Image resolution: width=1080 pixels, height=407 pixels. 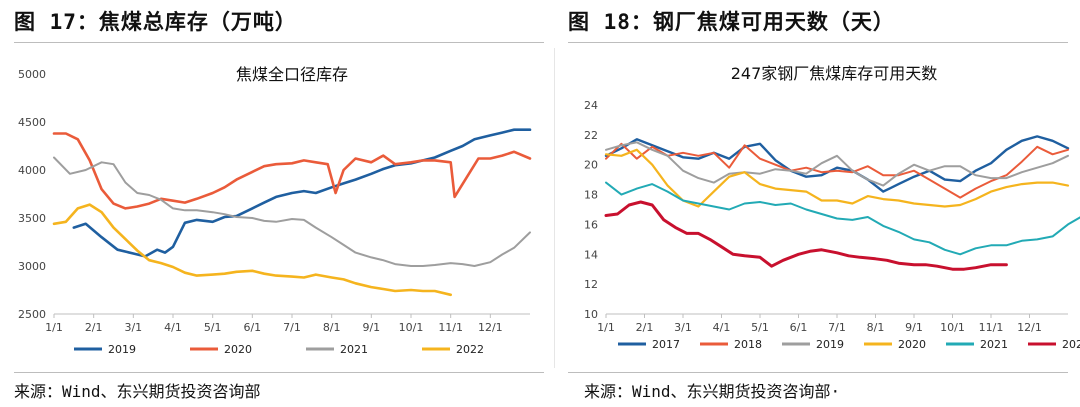 I want to click on left-xtick-5: 6/1, so click(x=252, y=327).